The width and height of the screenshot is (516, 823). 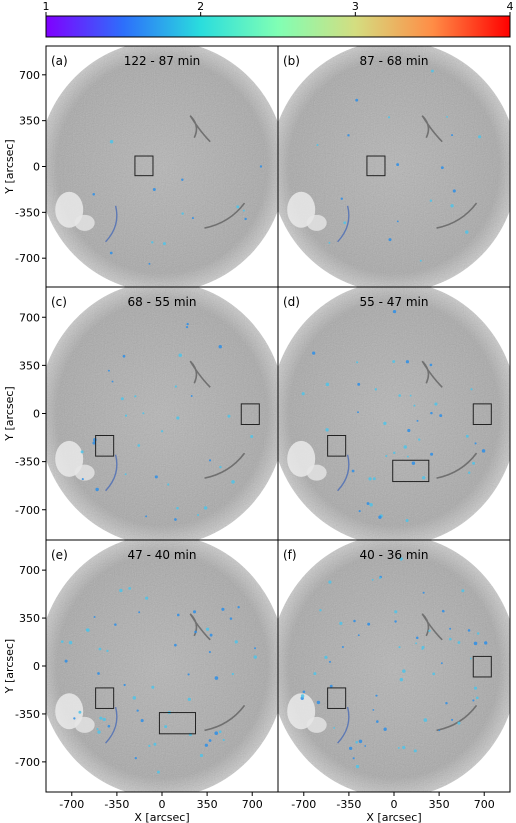 I want to click on panel-label: (d), so click(x=291, y=302).